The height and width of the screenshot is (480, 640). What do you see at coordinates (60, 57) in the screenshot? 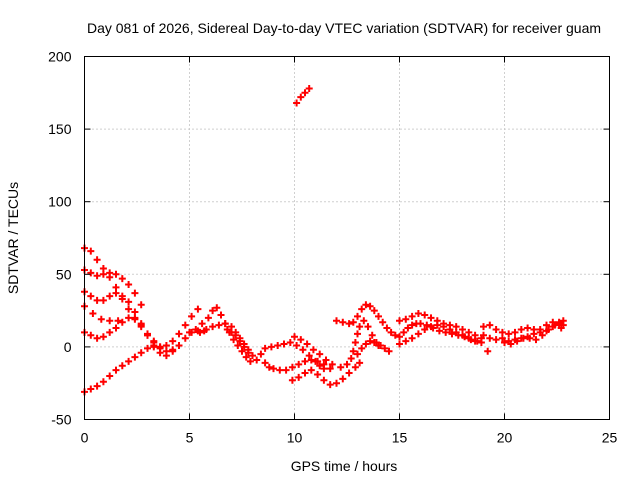
I see `y-tick-label: 200` at bounding box center [60, 57].